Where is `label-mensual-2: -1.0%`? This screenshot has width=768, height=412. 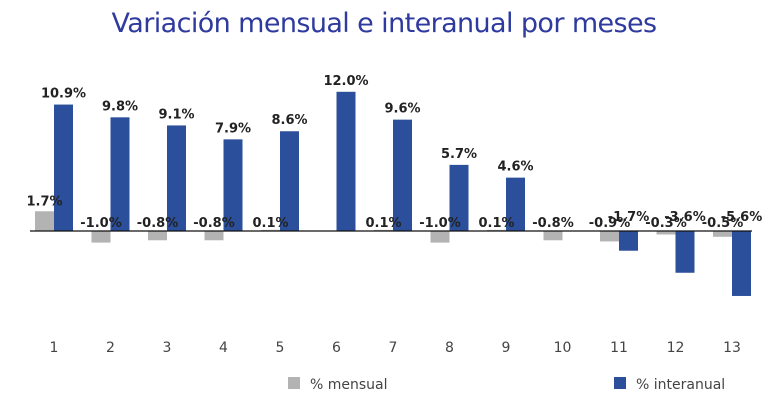 label-mensual-2: -1.0% is located at coordinates (100, 223).